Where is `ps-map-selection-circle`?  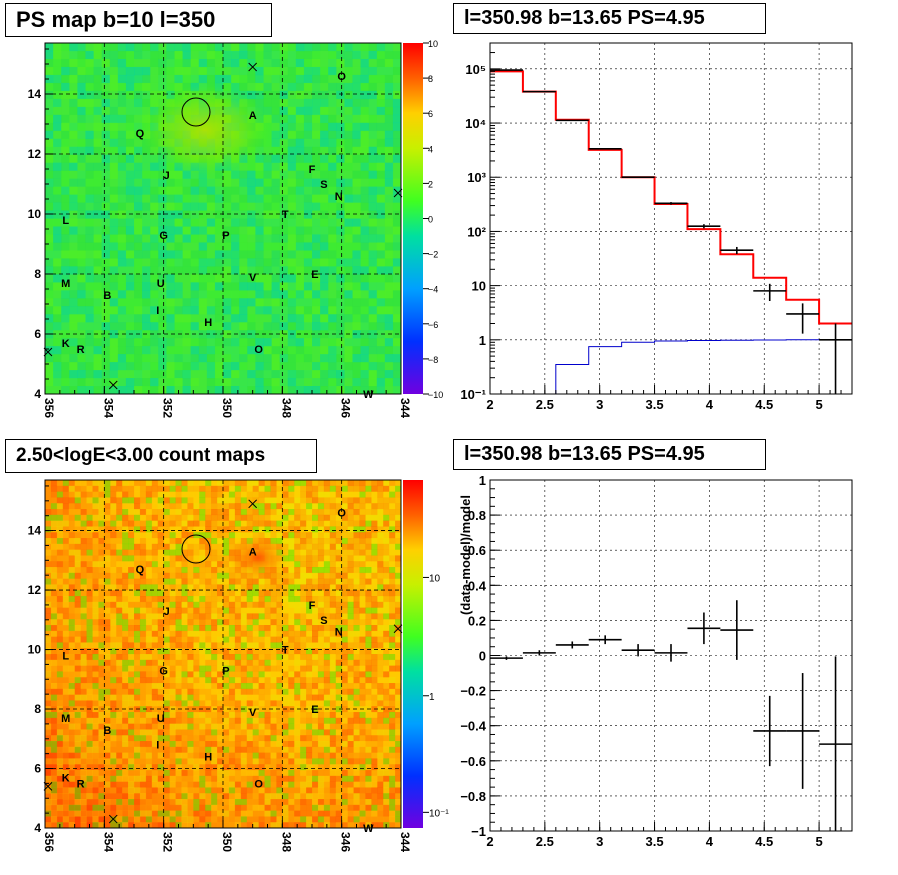
ps-map-selection-circle is located at coordinates (196, 112).